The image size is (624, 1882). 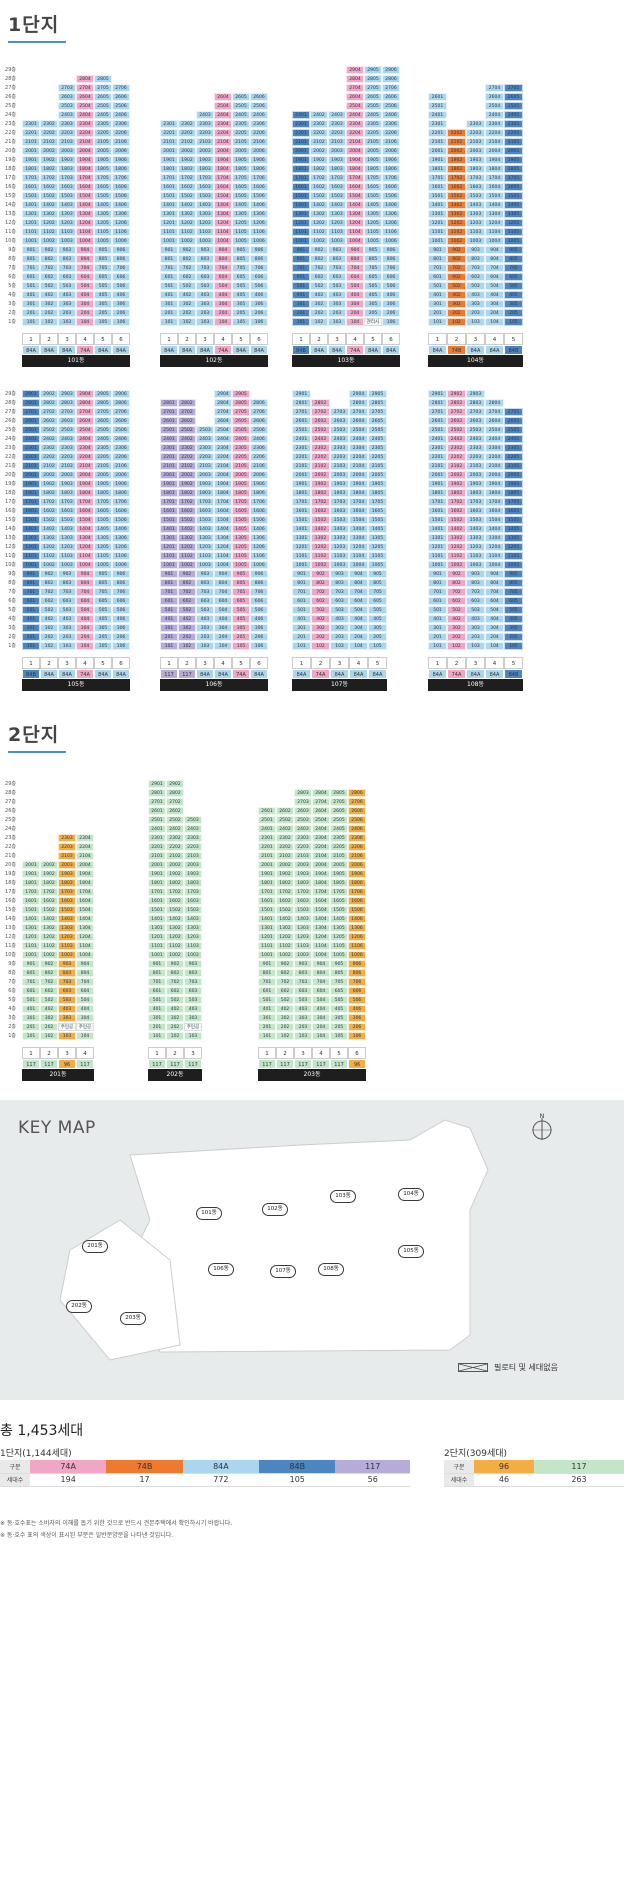 What do you see at coordinates (37, 26) in the screenshot?
I see `section-title-dan1: 1단지` at bounding box center [37, 26].